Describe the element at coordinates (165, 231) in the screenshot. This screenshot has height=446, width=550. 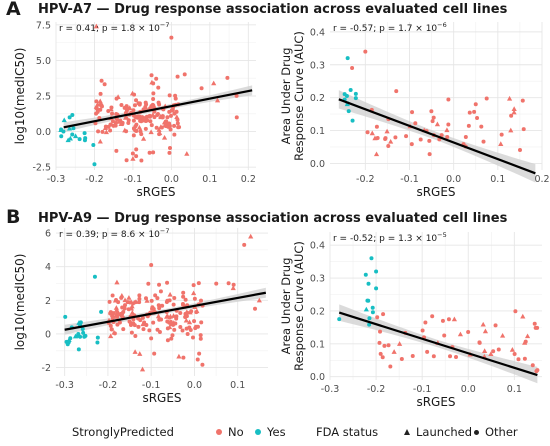
I see `annotation-exponent: −7` at that location.